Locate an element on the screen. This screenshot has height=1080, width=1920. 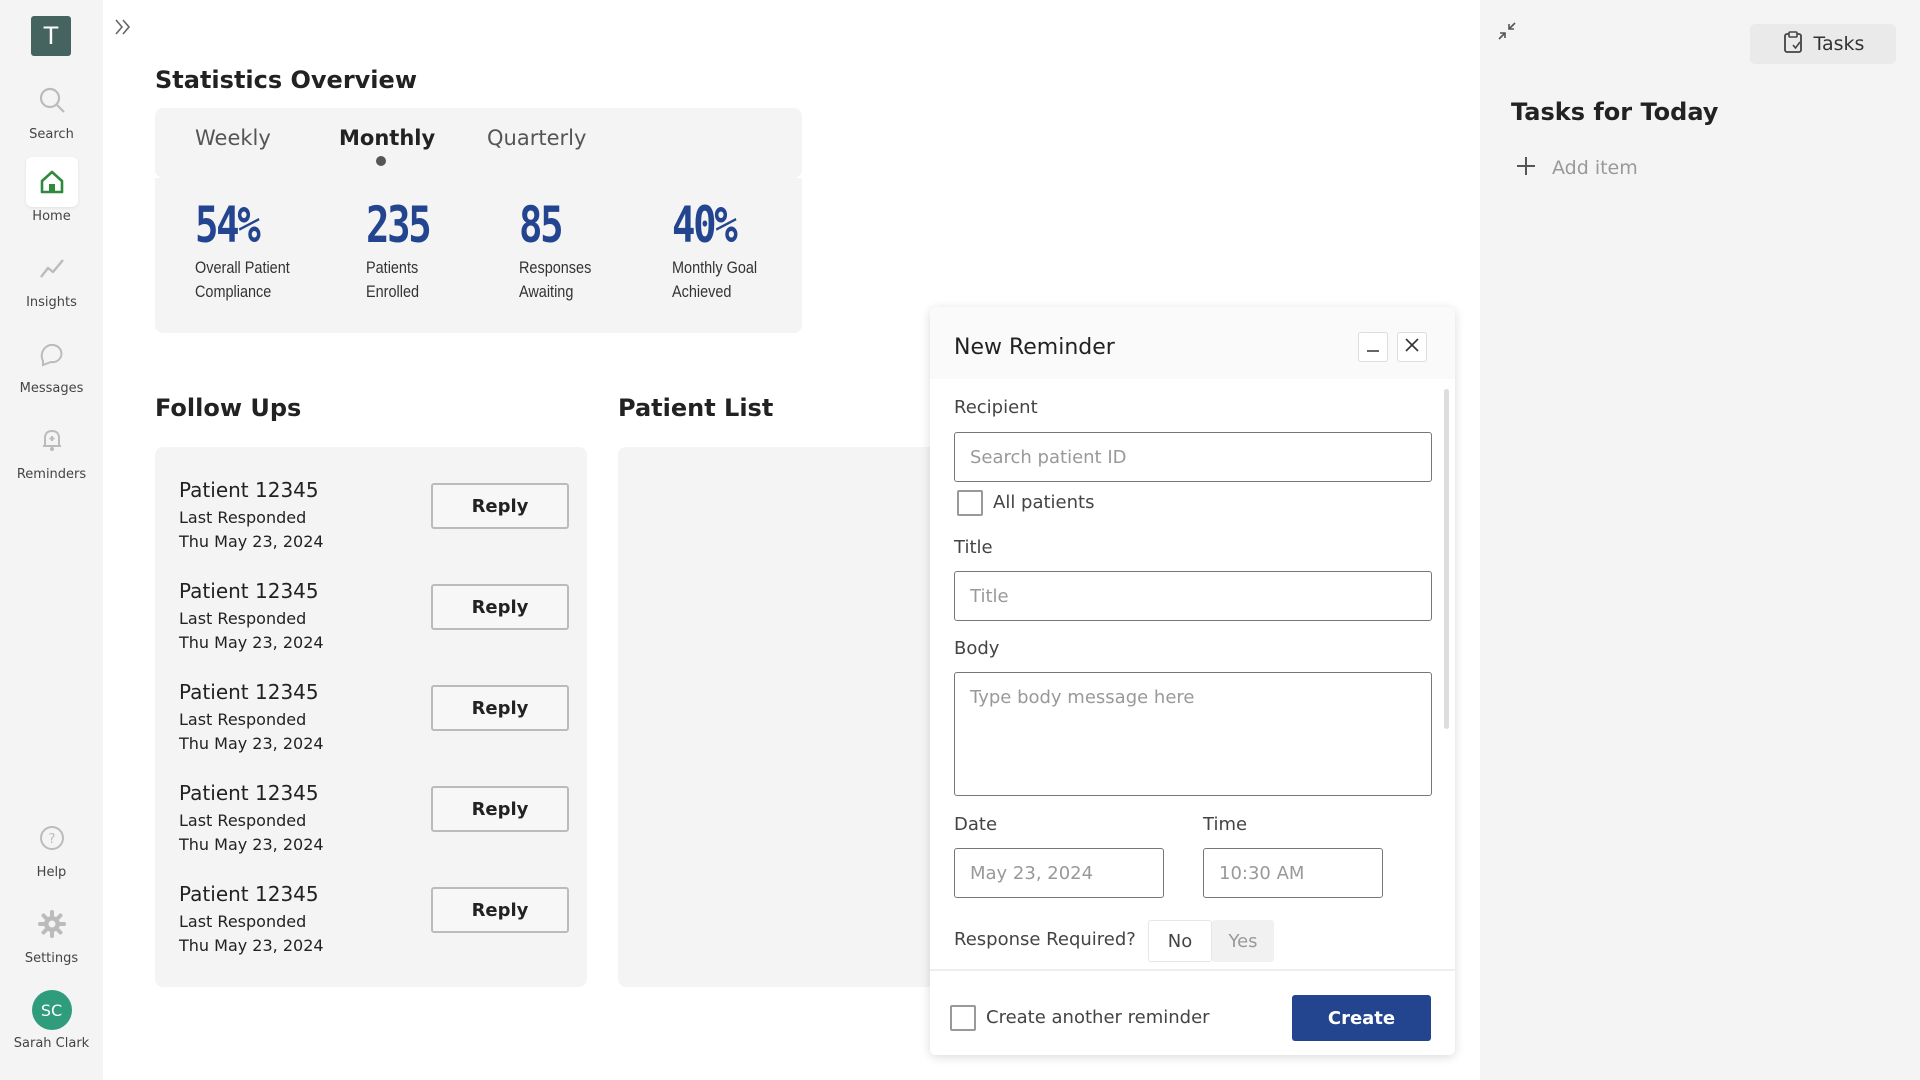
sidebar-item-messages: Messages is located at coordinates (51, 362).